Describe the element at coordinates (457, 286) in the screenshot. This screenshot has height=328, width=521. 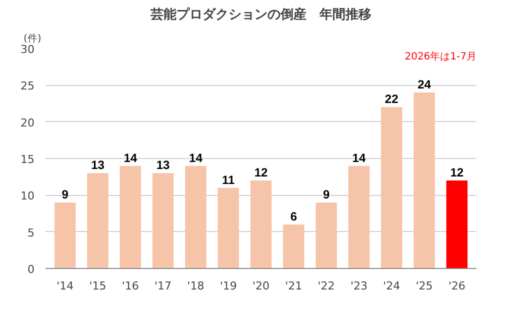
I see `x-tick-label: '26` at that location.